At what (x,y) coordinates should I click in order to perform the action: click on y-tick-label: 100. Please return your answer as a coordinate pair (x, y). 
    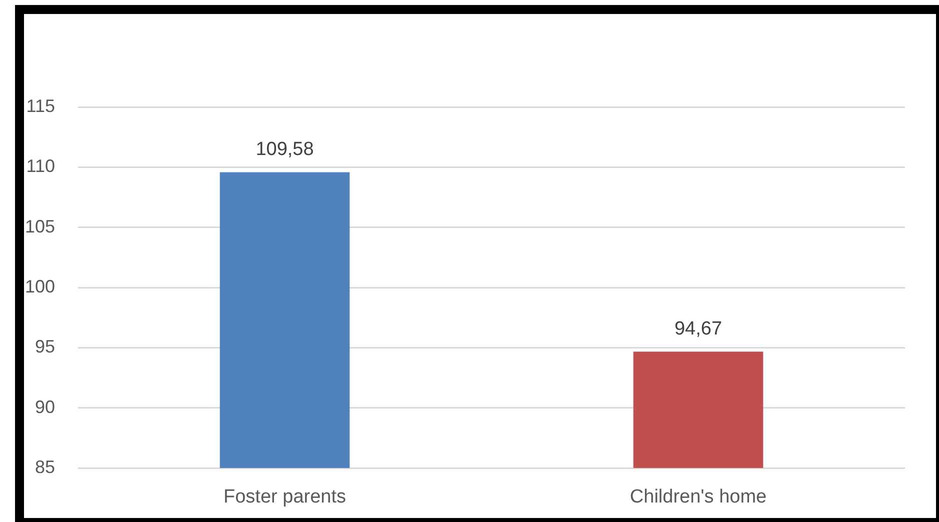
    Looking at the image, I should click on (39, 286).